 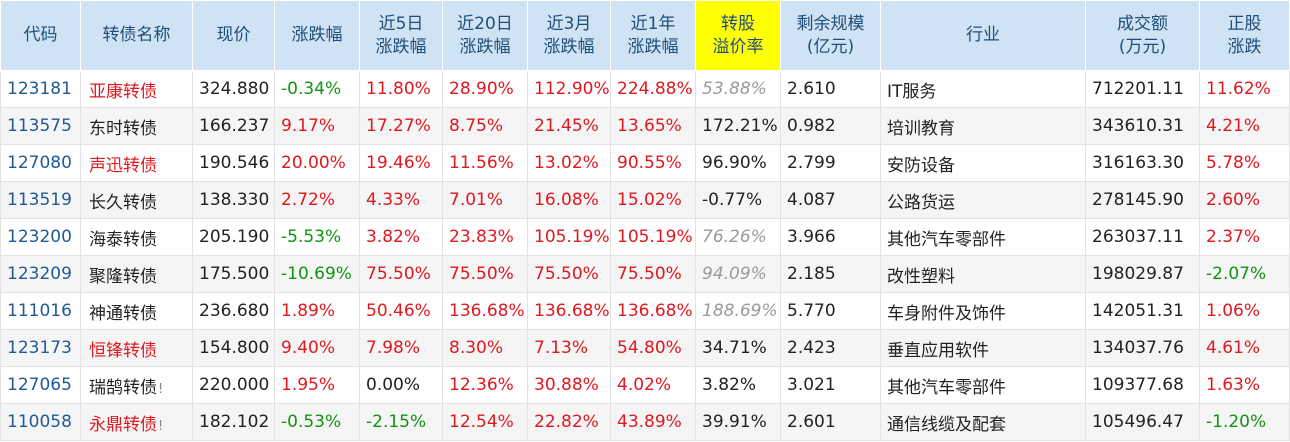 What do you see at coordinates (1142, 237) in the screenshot?
I see `turnover-cell: 263037.11` at bounding box center [1142, 237].